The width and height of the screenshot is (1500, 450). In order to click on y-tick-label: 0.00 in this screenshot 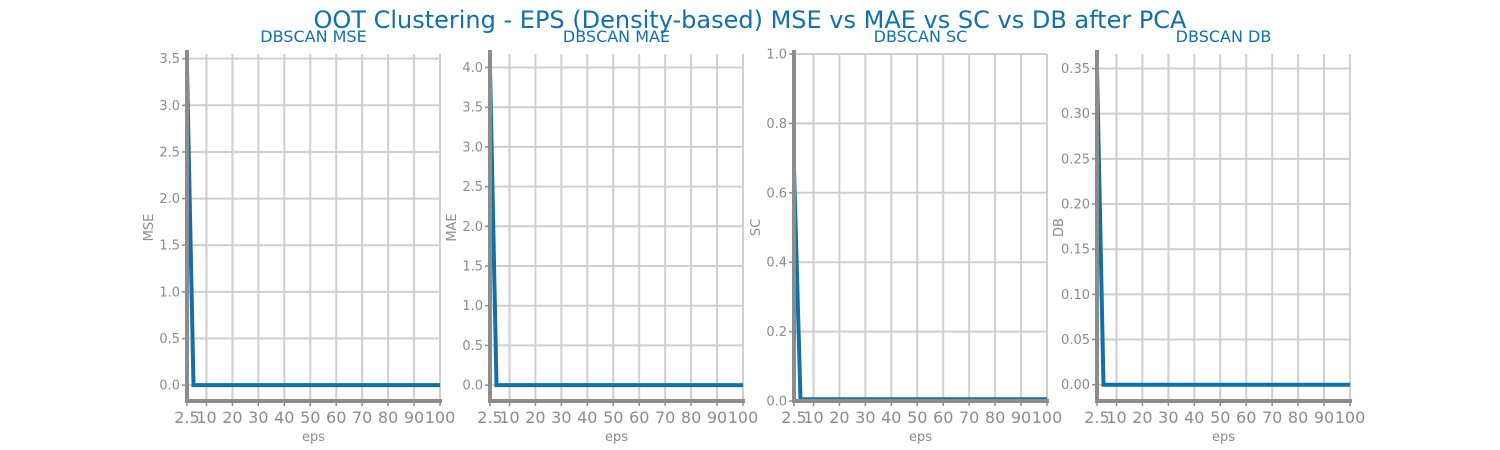, I will do `click(1075, 385)`.